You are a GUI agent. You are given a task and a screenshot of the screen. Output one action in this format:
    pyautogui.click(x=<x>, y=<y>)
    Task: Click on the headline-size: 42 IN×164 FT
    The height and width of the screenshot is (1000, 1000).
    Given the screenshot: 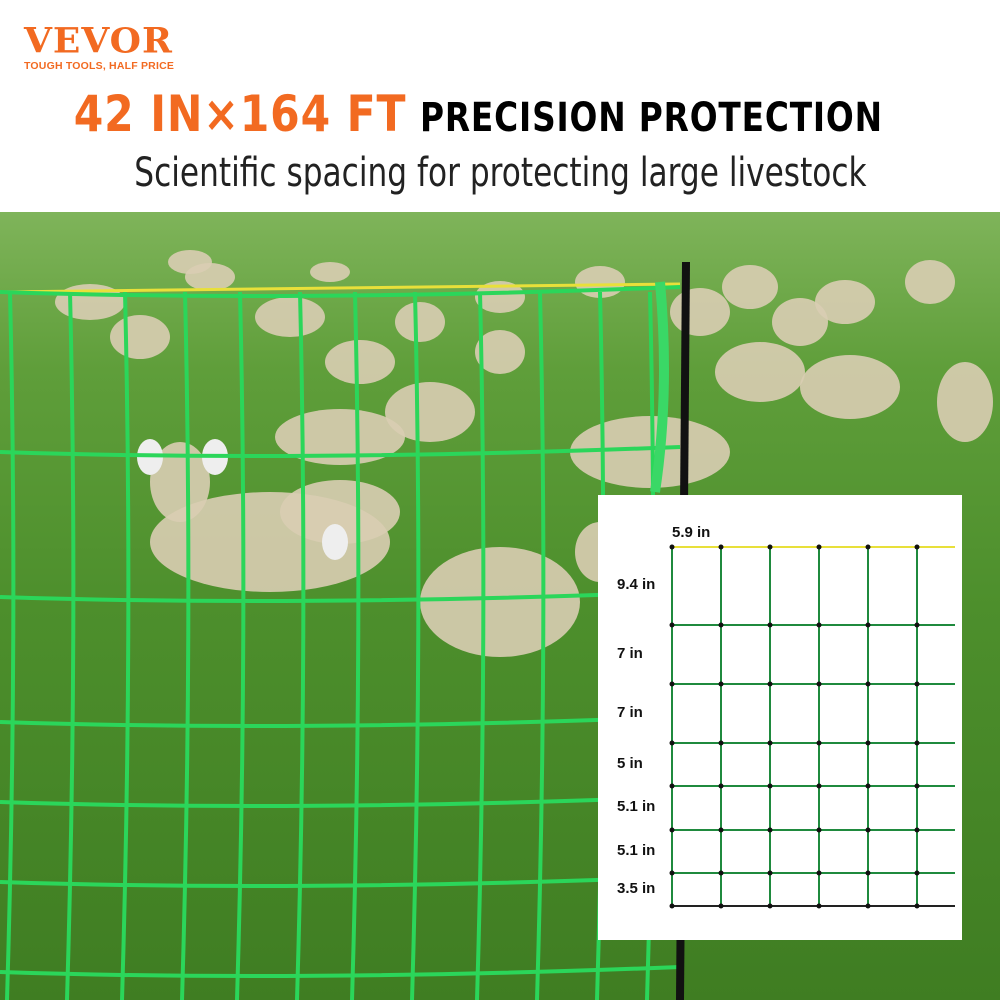 What is the action you would take?
    pyautogui.click(x=240, y=114)
    